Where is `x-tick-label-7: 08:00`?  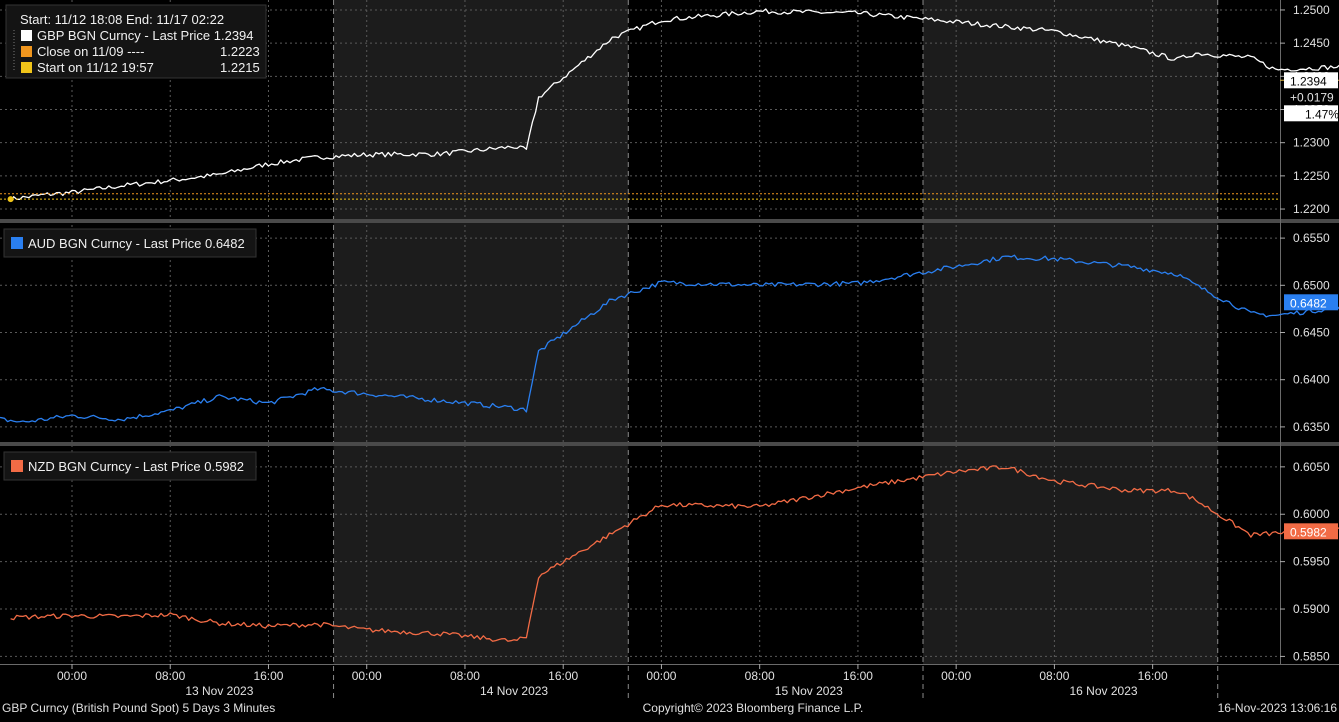 x-tick-label-7: 08:00 is located at coordinates (760, 676).